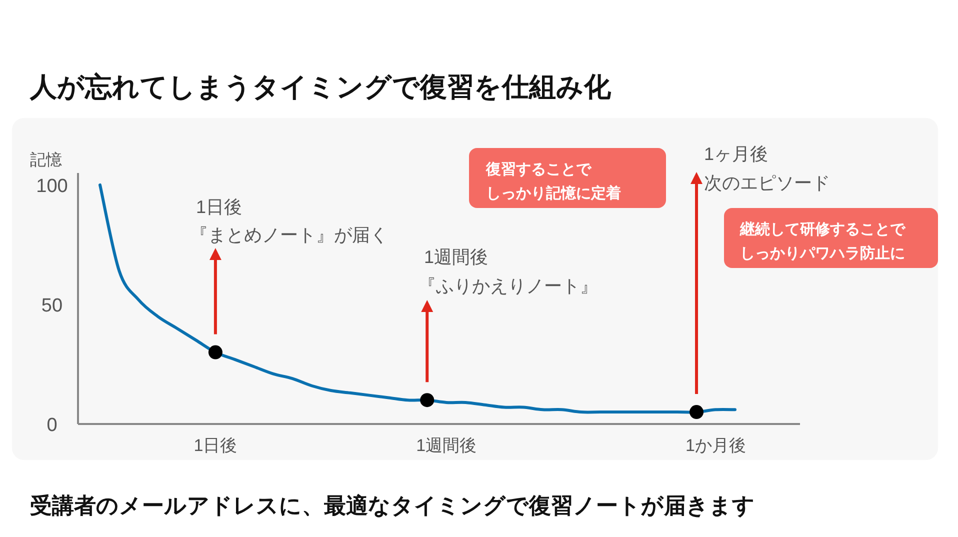  What do you see at coordinates (767, 183) in the screenshot?
I see `annotation: 次のエピソード` at bounding box center [767, 183].